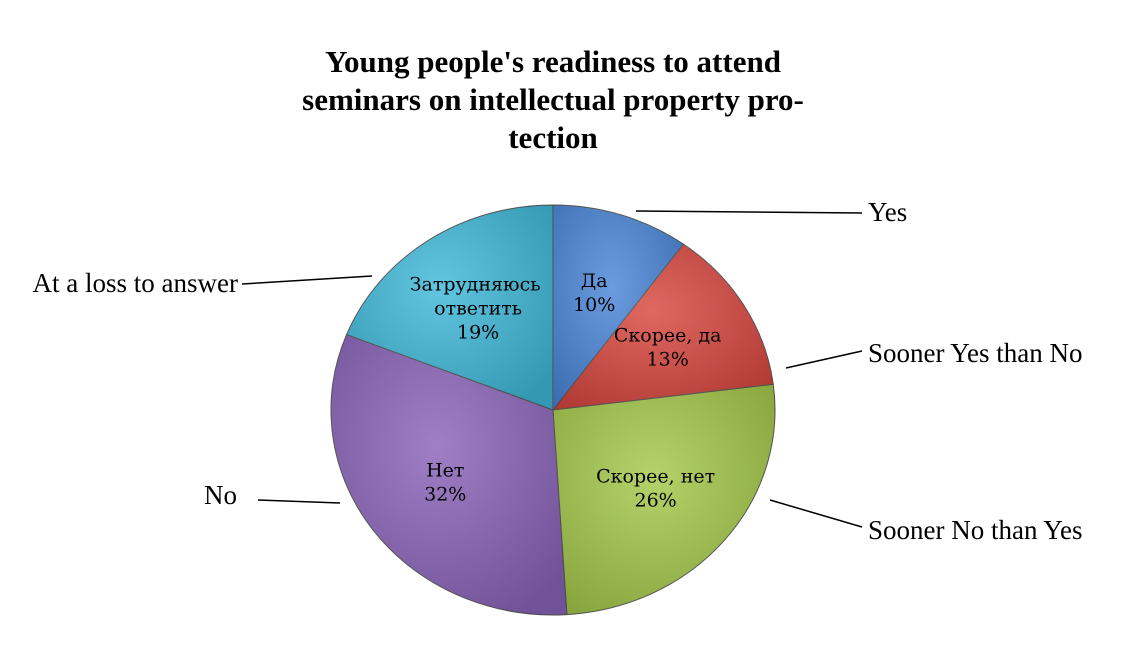  Describe the element at coordinates (668, 335) in the screenshot. I see `slice-category: Скорее, да` at that location.